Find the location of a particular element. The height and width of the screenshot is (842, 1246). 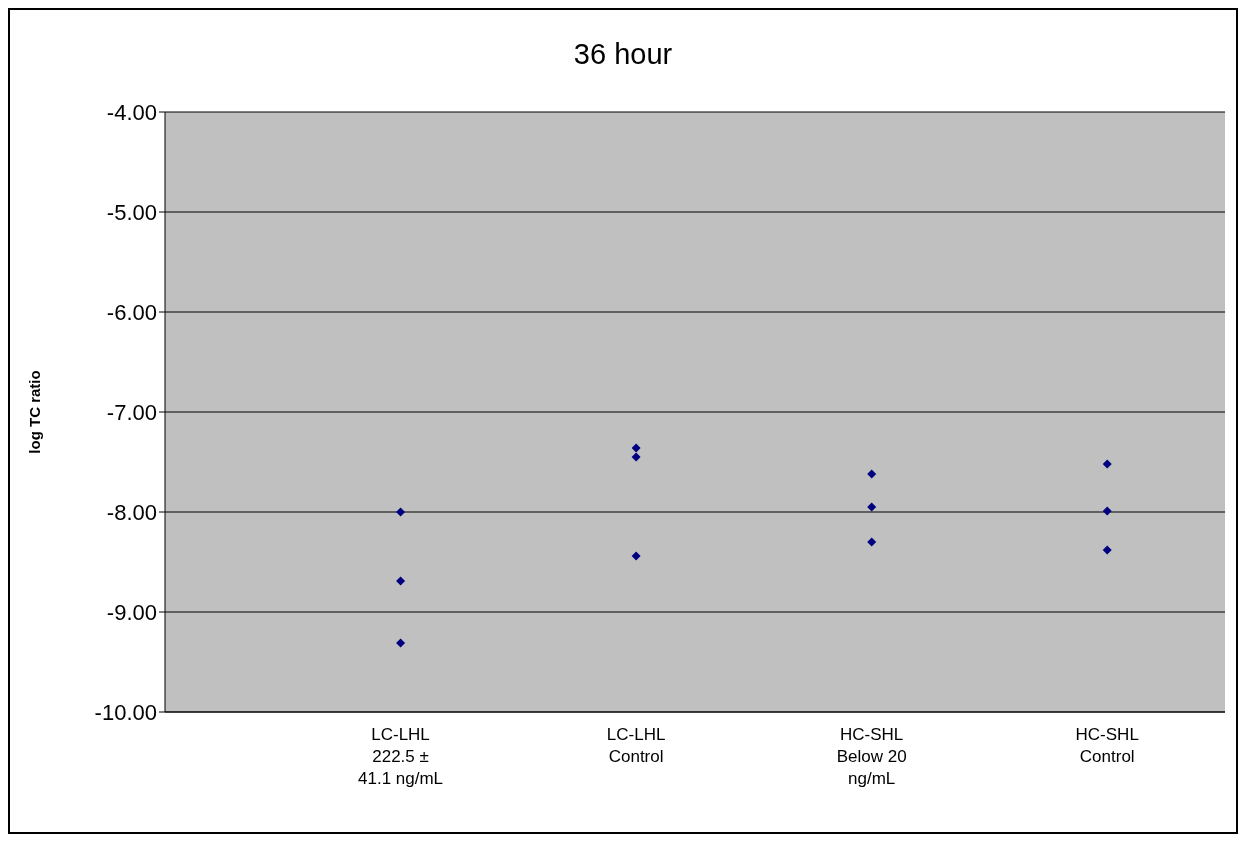

x-tick-label: LC-LHL 222.5 ± 41.1 ng/mL is located at coordinates (401, 756).